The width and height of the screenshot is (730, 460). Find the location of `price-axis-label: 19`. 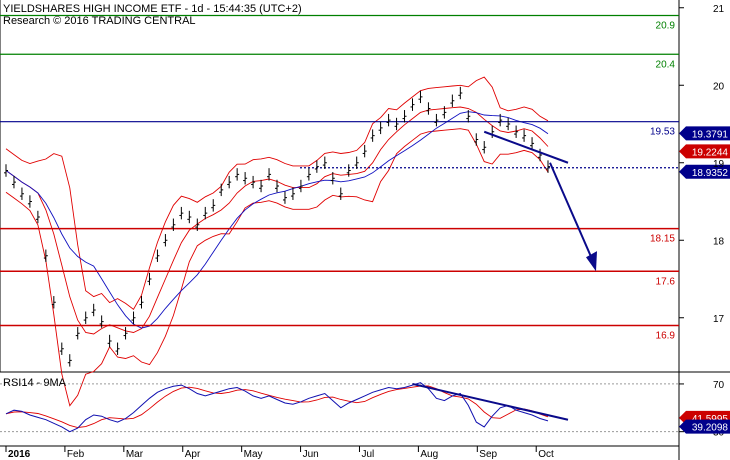

price-axis-label: 19 is located at coordinates (719, 164).